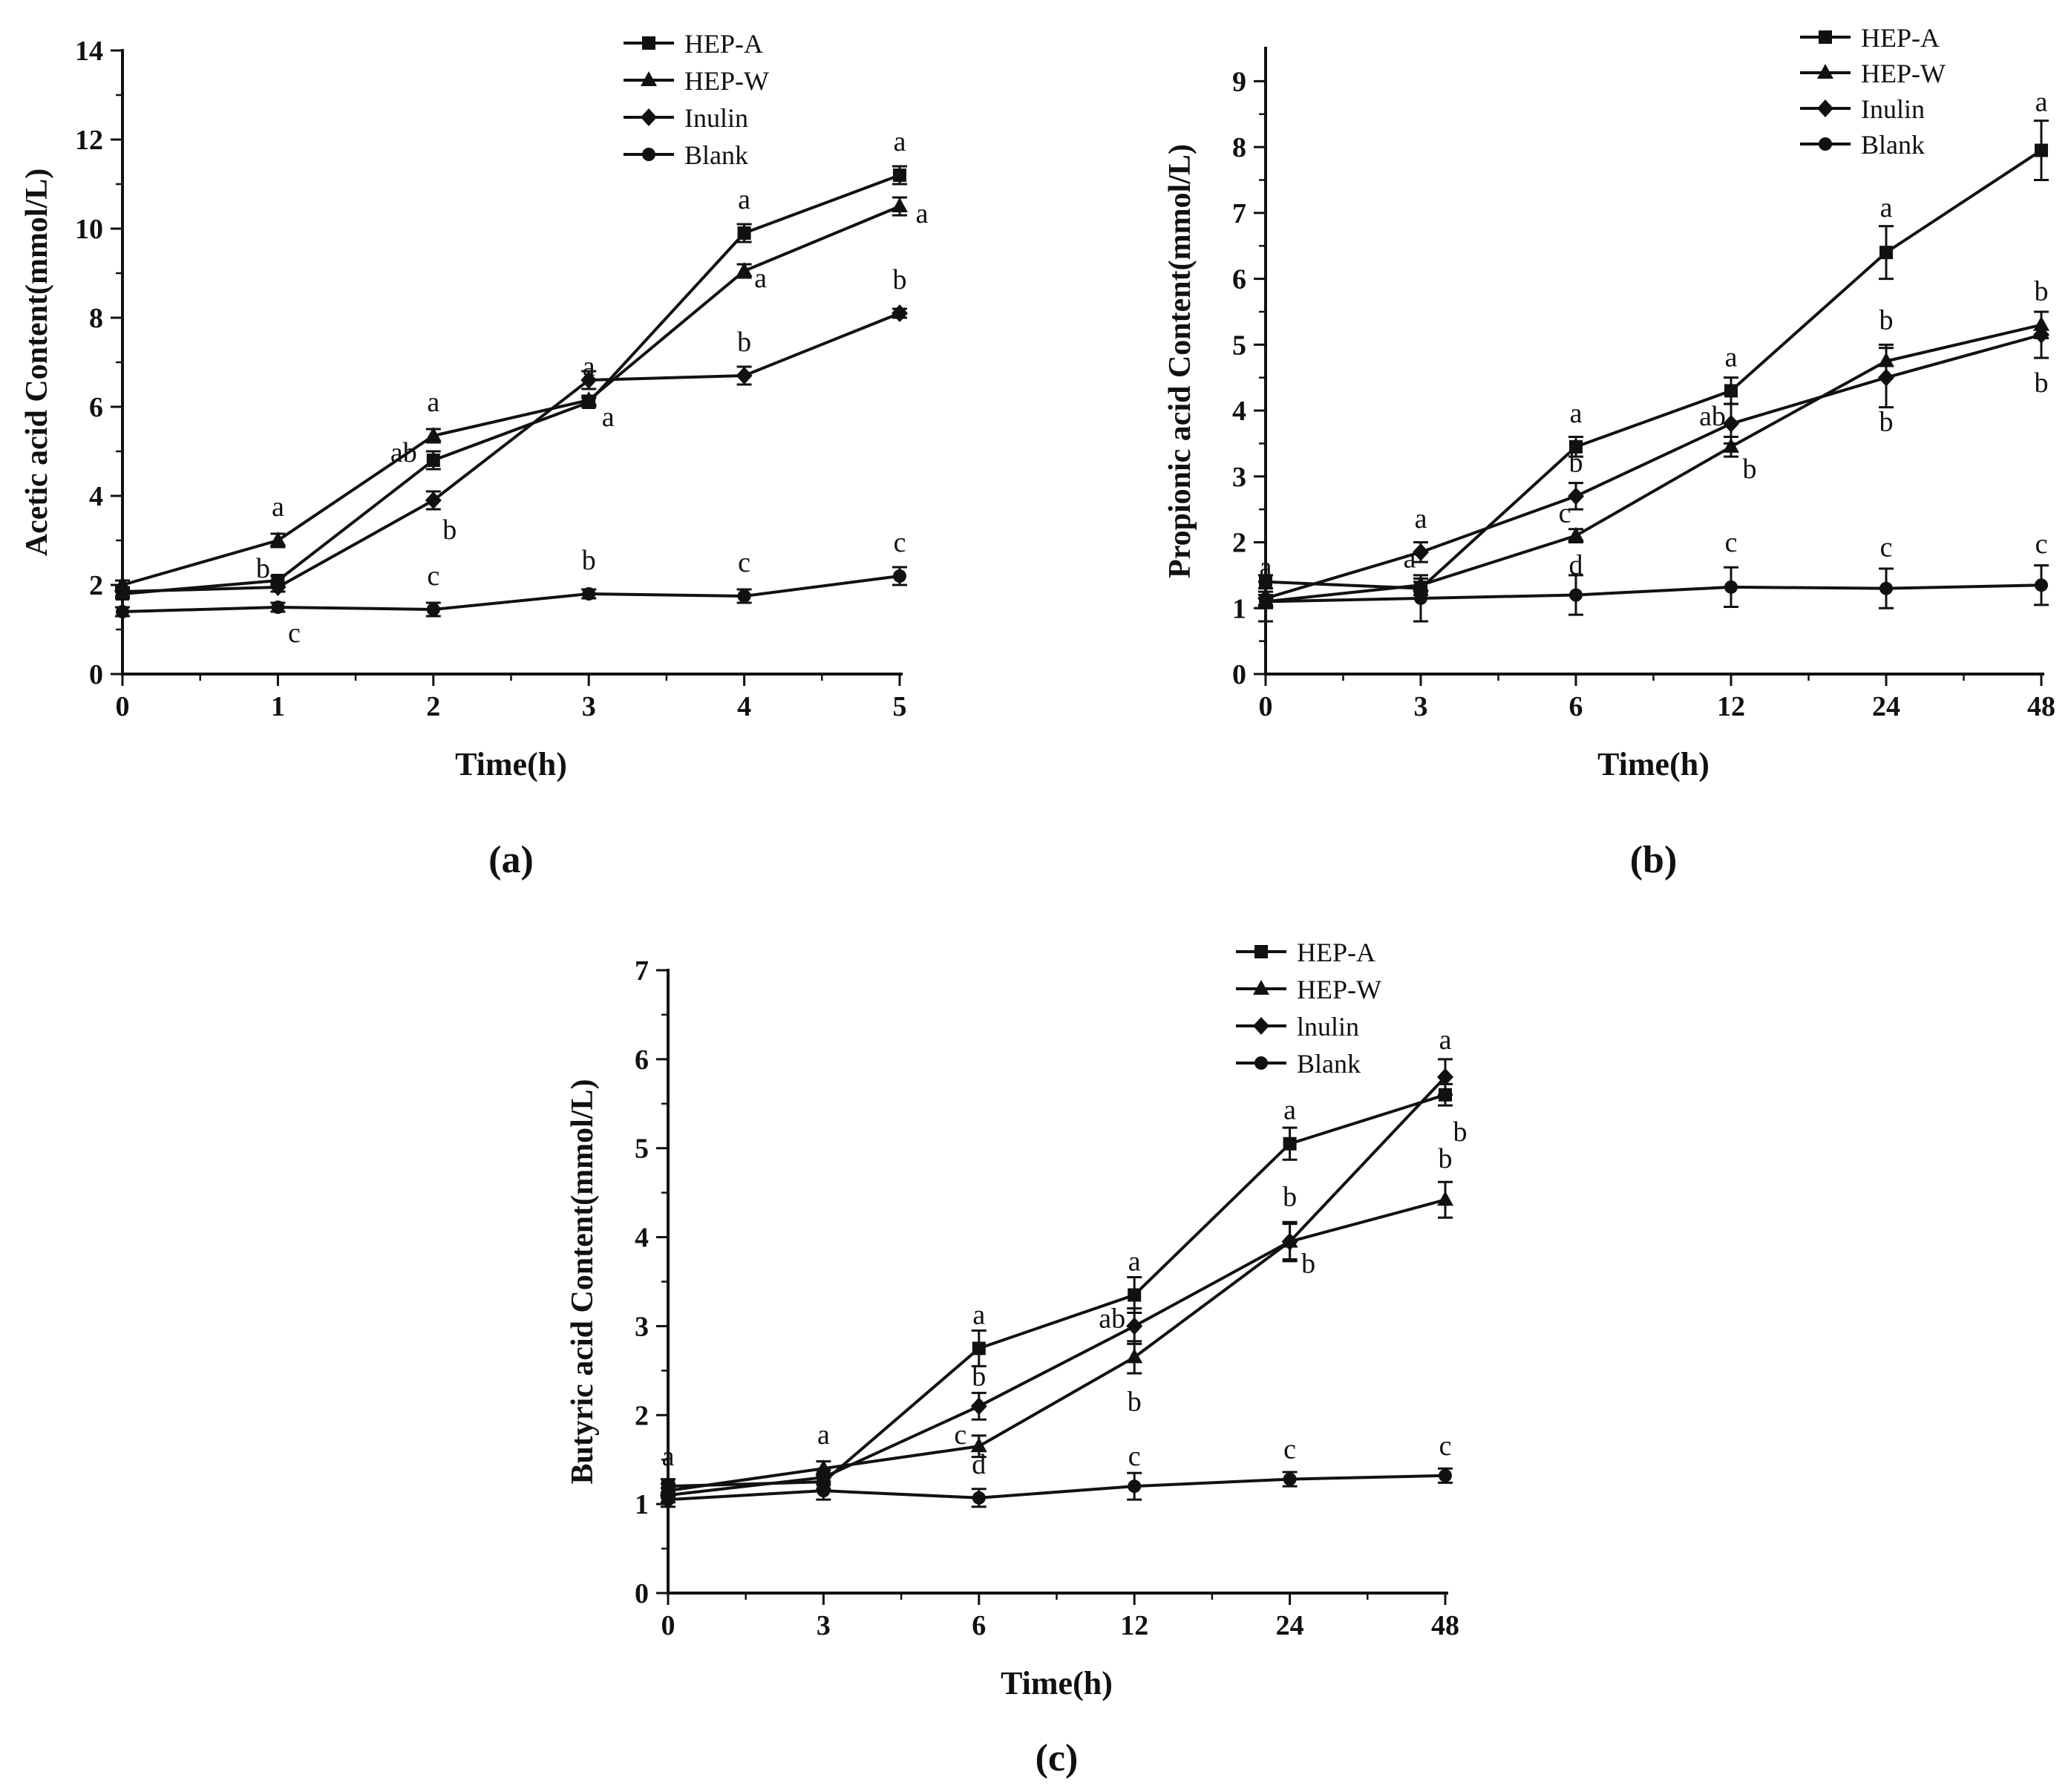 Image resolution: width=2071 pixels, height=1792 pixels. Describe the element at coordinates (1290, 1625) in the screenshot. I see `x-tick-label: 24` at that location.